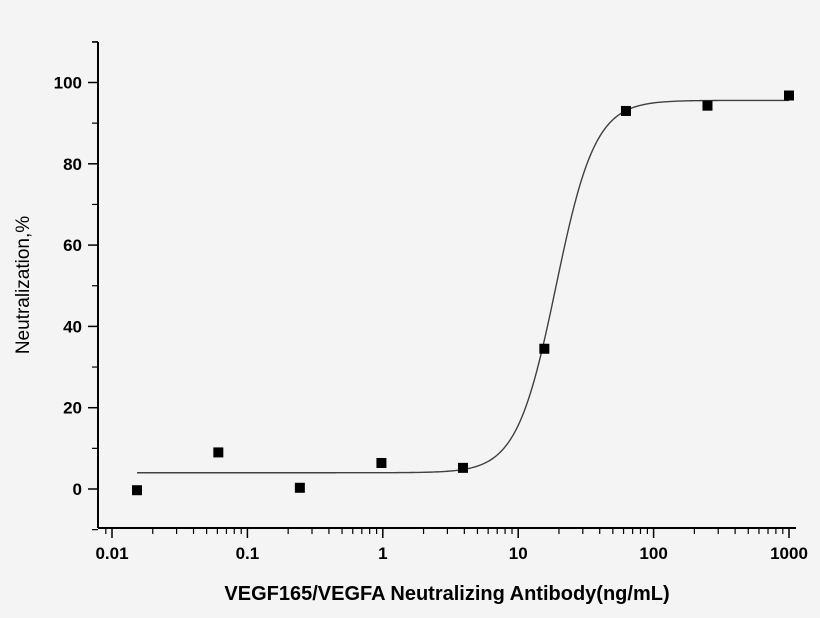  What do you see at coordinates (248, 553) in the screenshot?
I see `x-tick-label: 0.1` at bounding box center [248, 553].